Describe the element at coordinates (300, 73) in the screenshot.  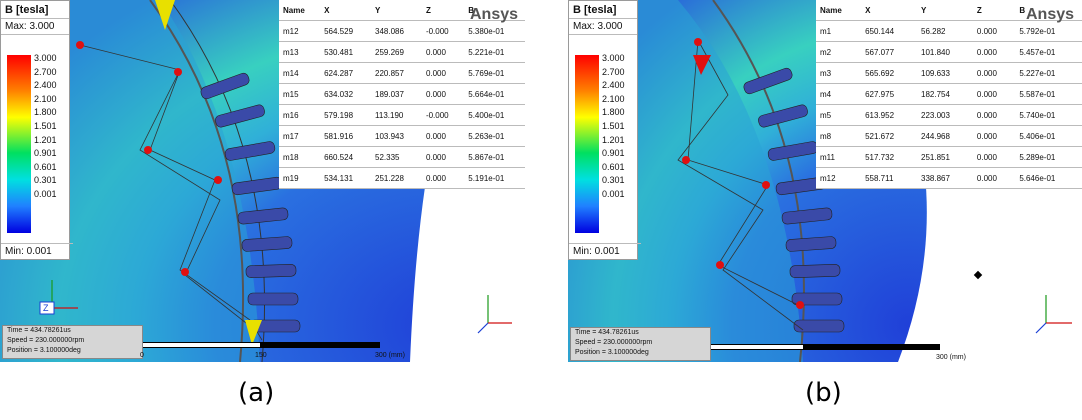
I see `table-cell: m14` at that location.